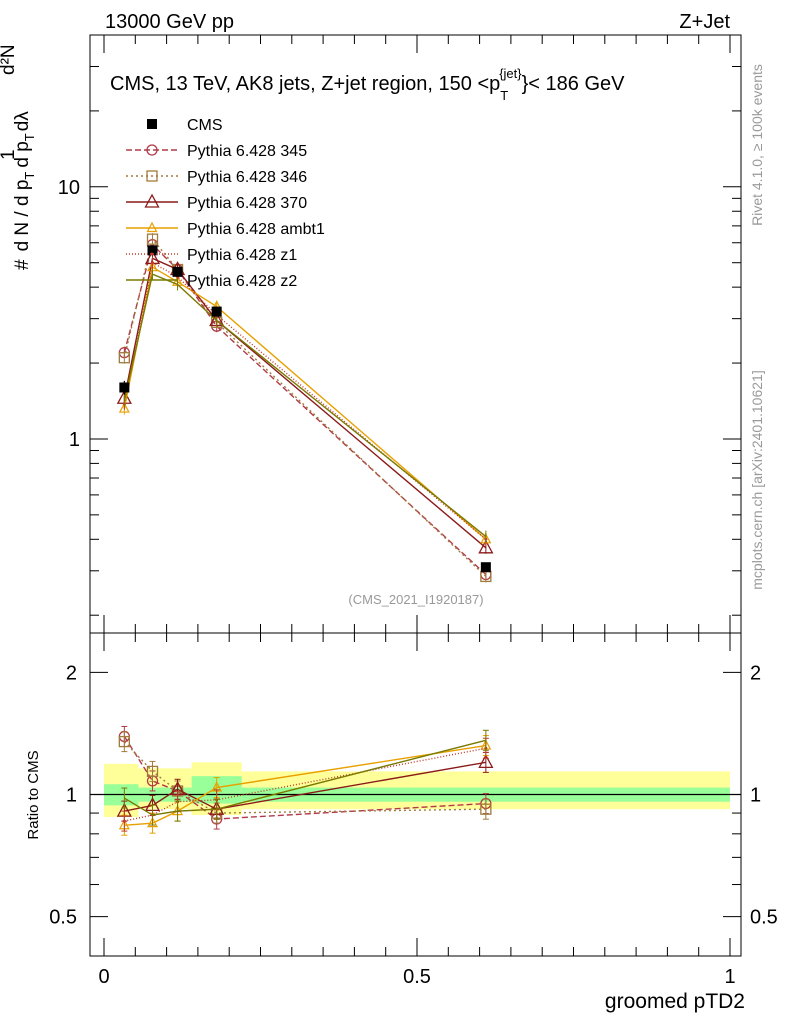  Describe the element at coordinates (63, 918) in the screenshot. I see `ratio-ytick-label-left: 0.5` at that location.